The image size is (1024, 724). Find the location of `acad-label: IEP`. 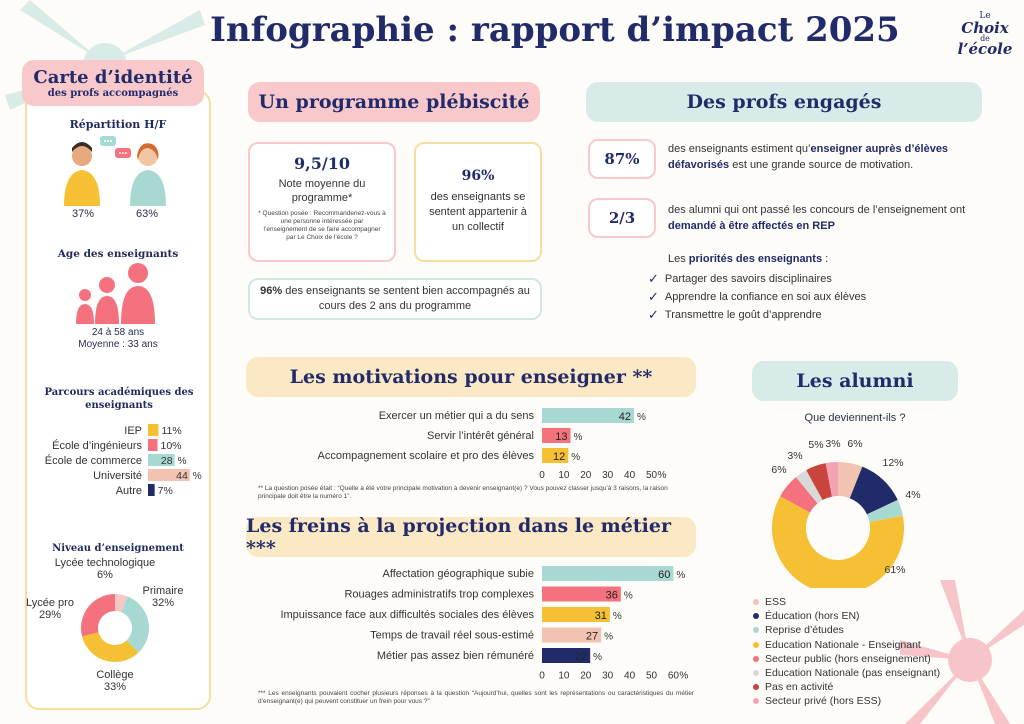

acad-label: IEP is located at coordinates (133, 431).